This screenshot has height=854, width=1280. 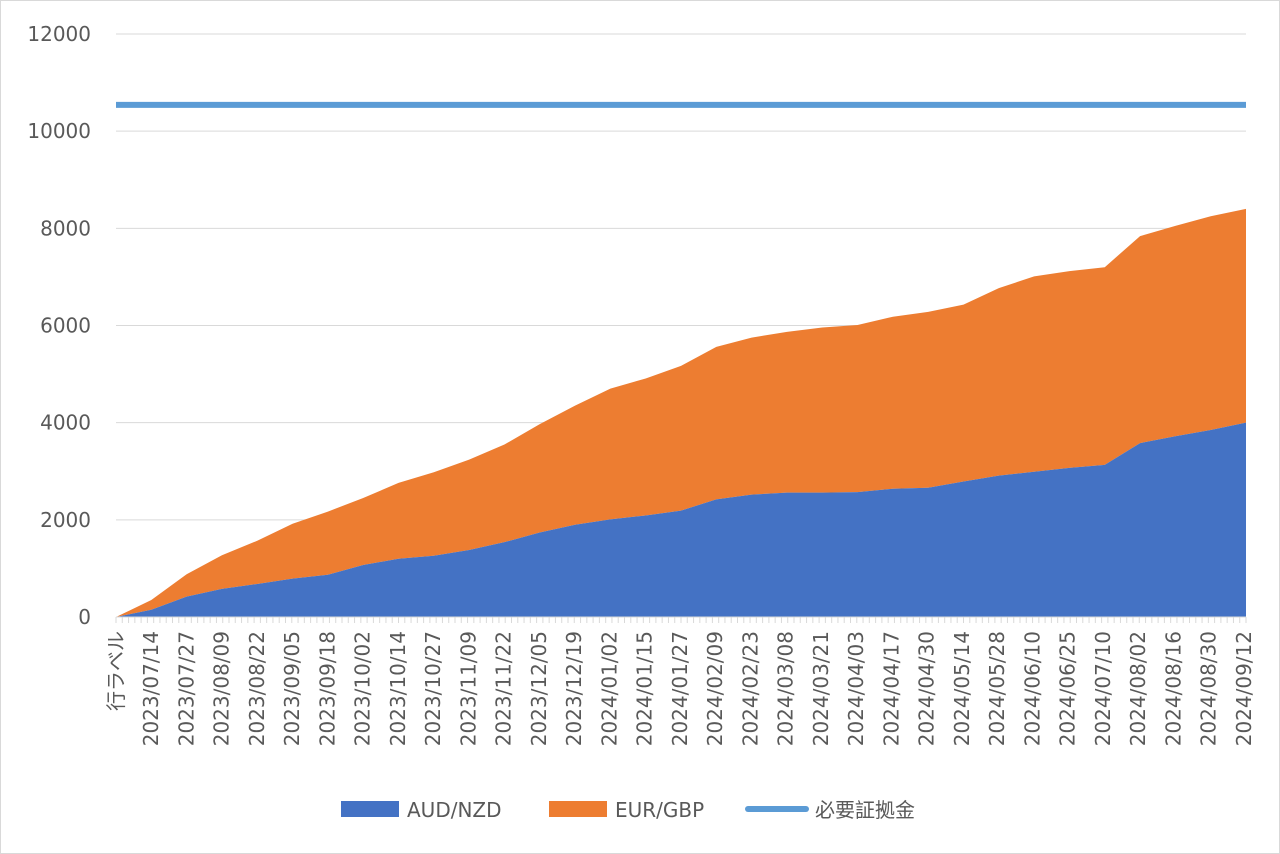 I want to click on x-tick-label: 2024/06/10, so click(x=1032, y=688).